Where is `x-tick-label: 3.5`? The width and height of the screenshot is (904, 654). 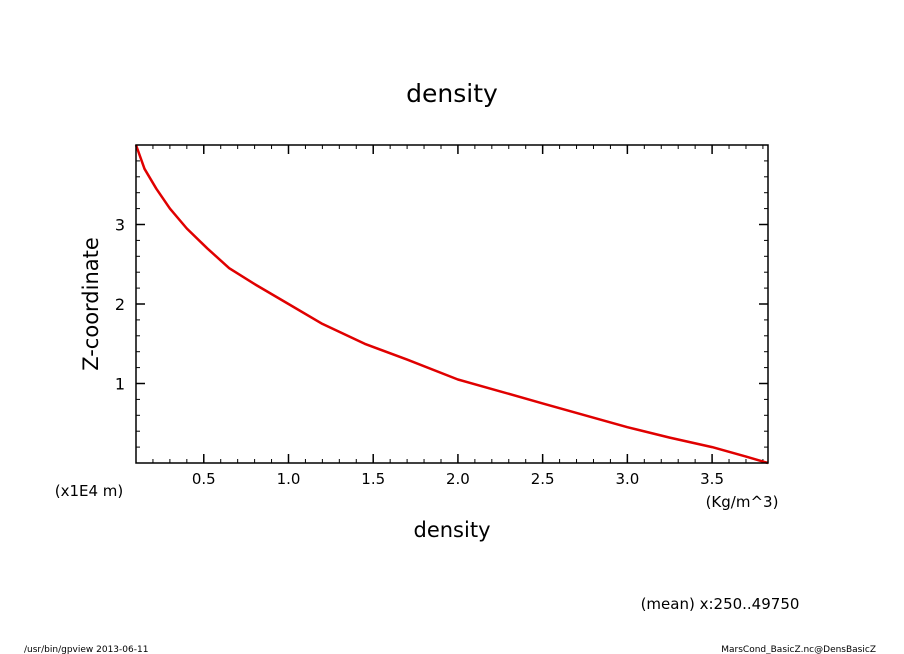
x-tick-label: 3.5 is located at coordinates (712, 479).